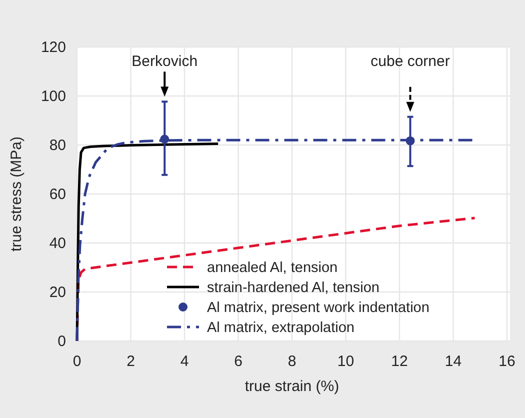 The image size is (525, 418). I want to click on x-tick-label: 12, so click(399, 361).